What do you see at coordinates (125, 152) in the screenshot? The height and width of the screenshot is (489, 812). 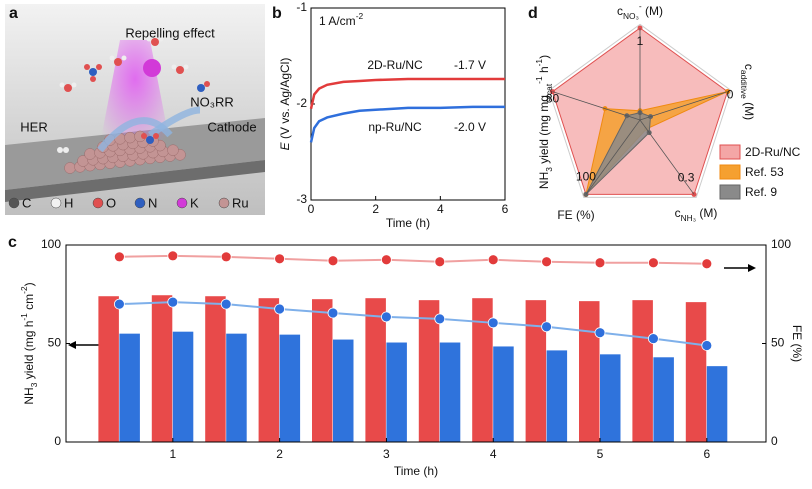 I see `ru-cluster` at bounding box center [125, 152].